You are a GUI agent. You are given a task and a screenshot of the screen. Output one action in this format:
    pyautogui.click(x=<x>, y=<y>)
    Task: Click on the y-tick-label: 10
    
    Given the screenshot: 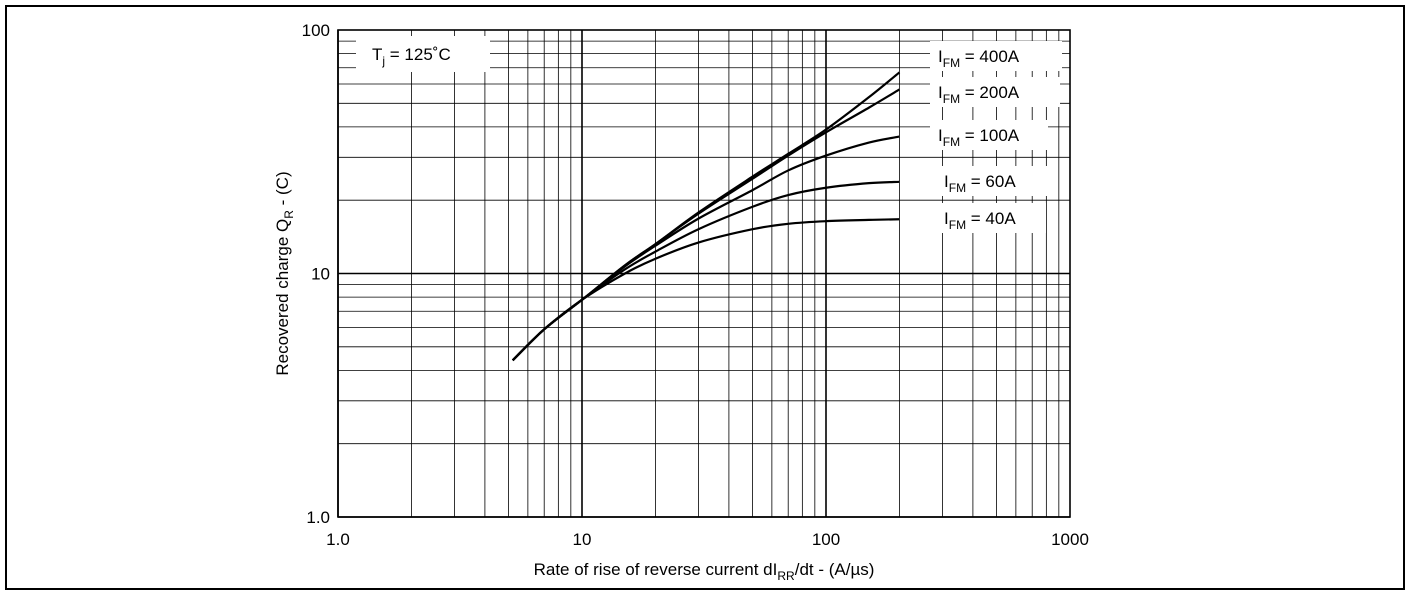 What is the action you would take?
    pyautogui.click(x=320, y=274)
    